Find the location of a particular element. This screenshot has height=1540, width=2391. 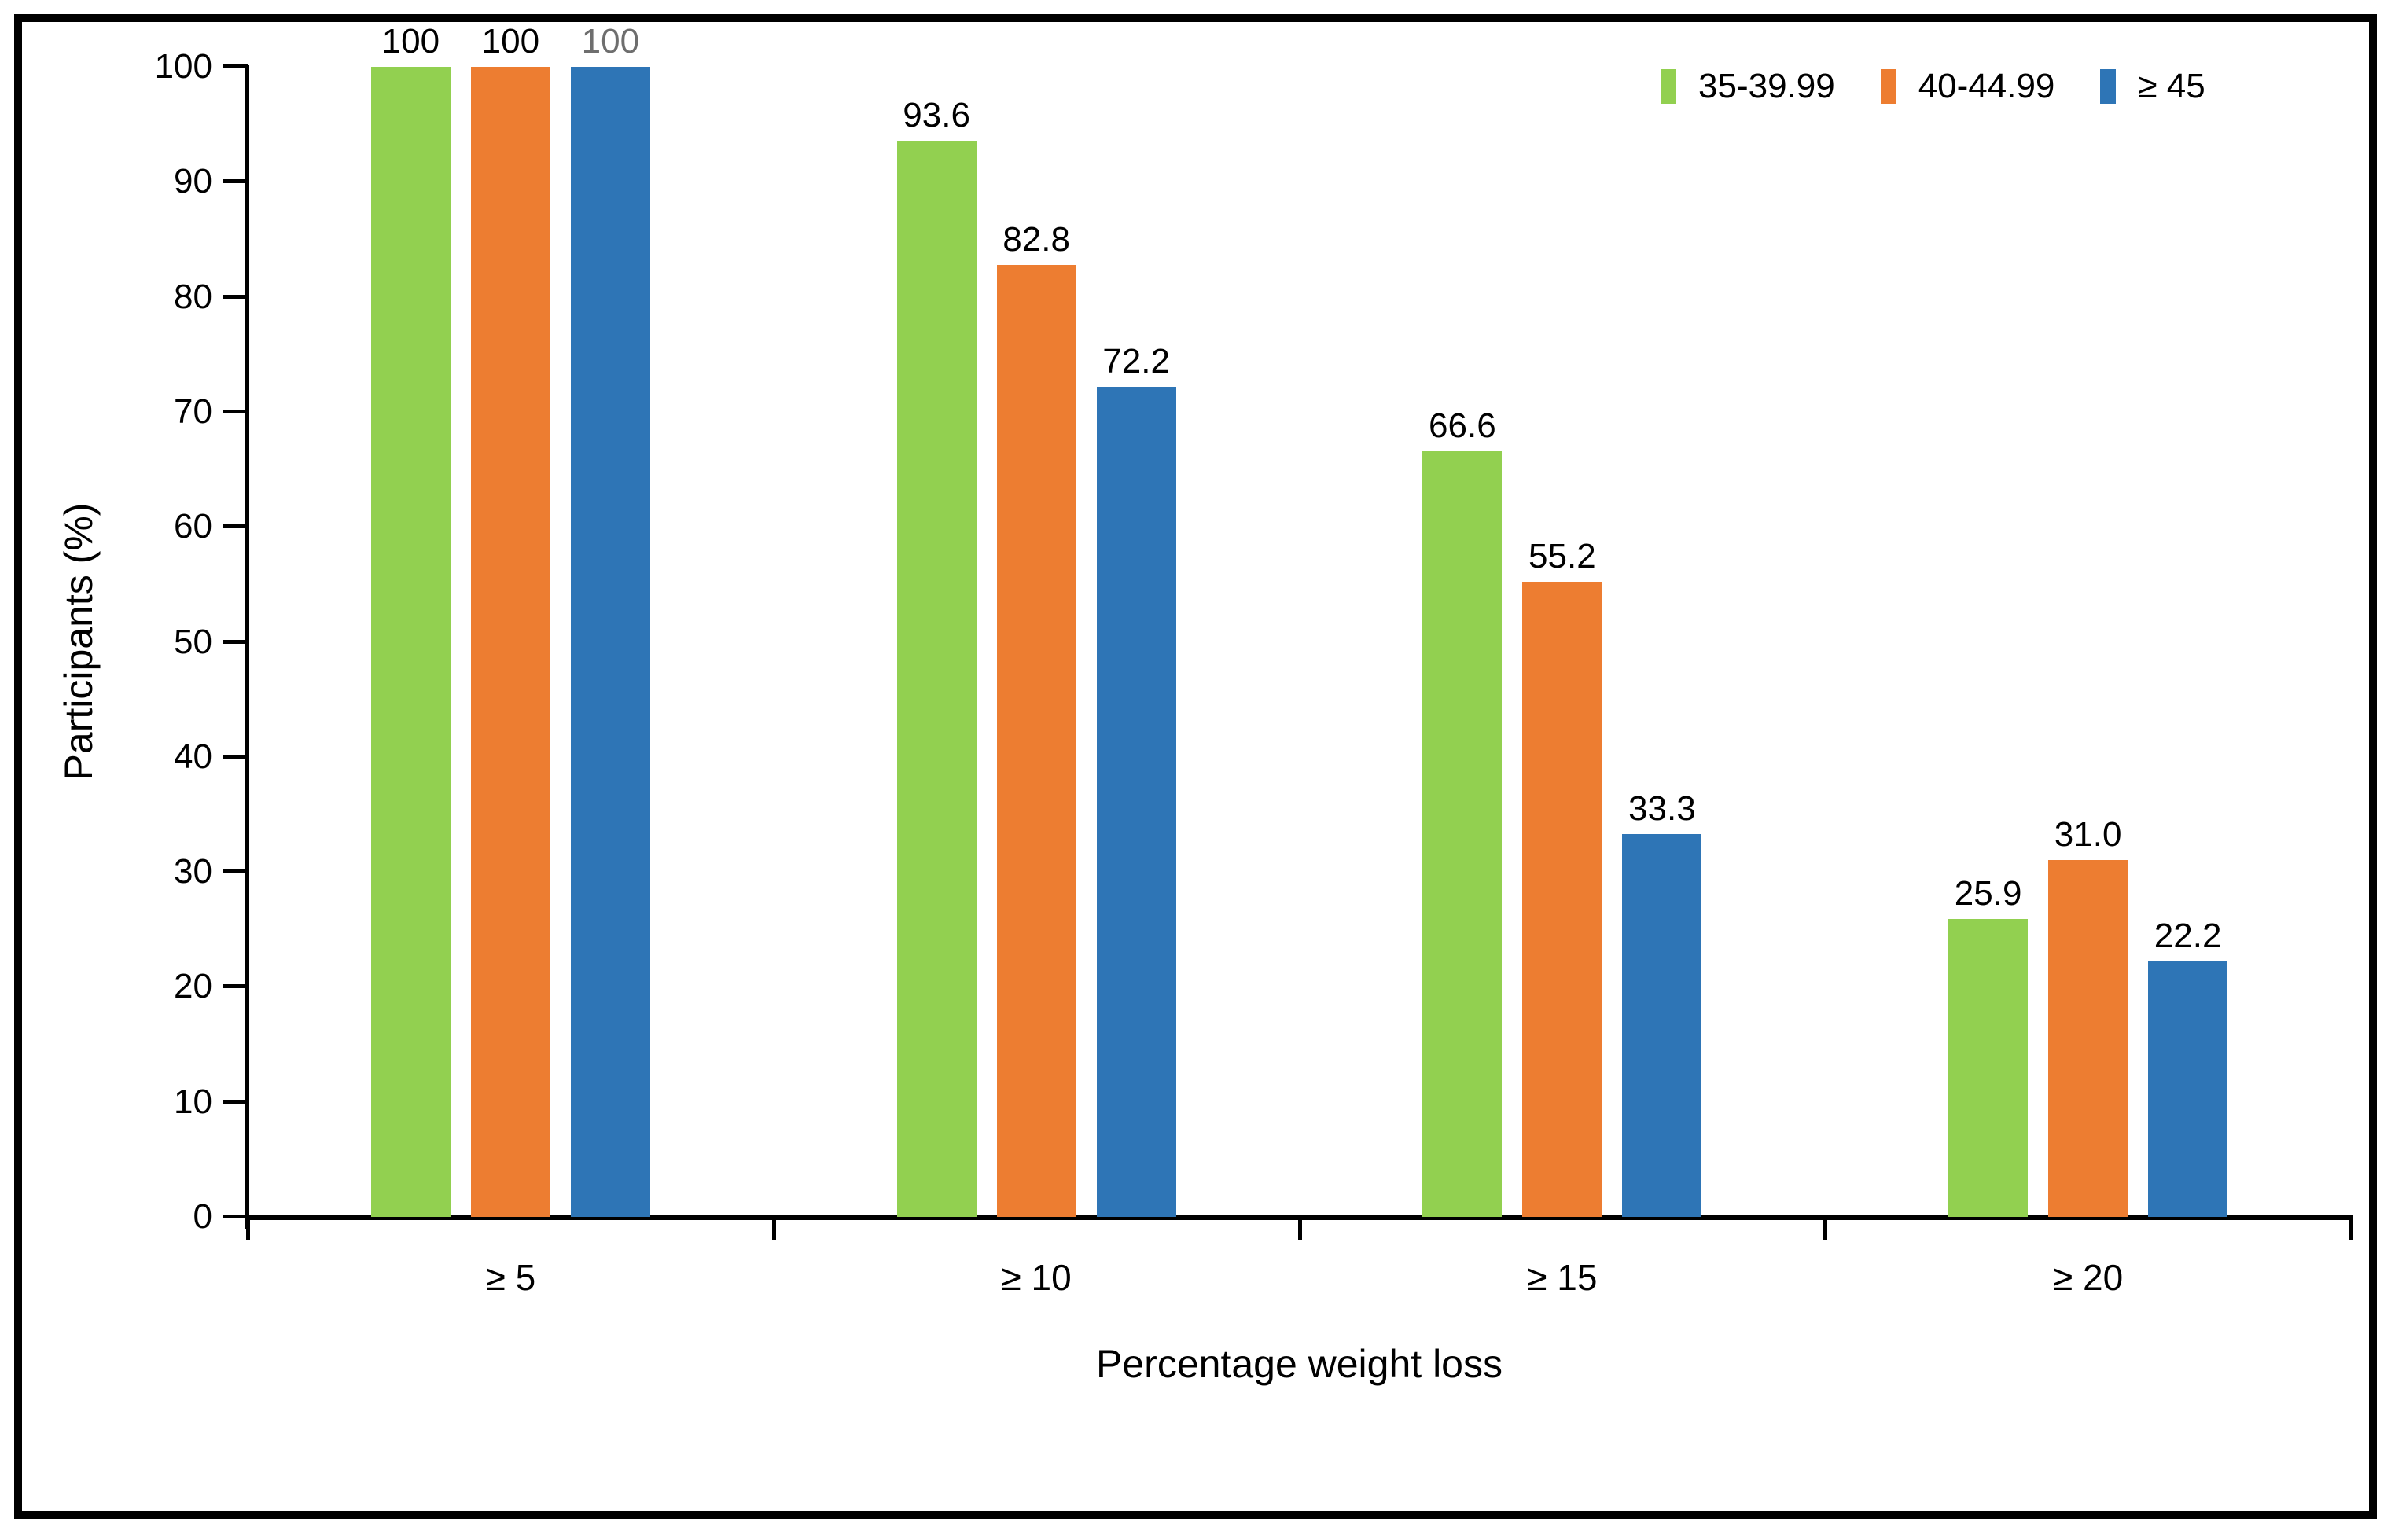

legend-label: ≥ 45 is located at coordinates (2171, 86).